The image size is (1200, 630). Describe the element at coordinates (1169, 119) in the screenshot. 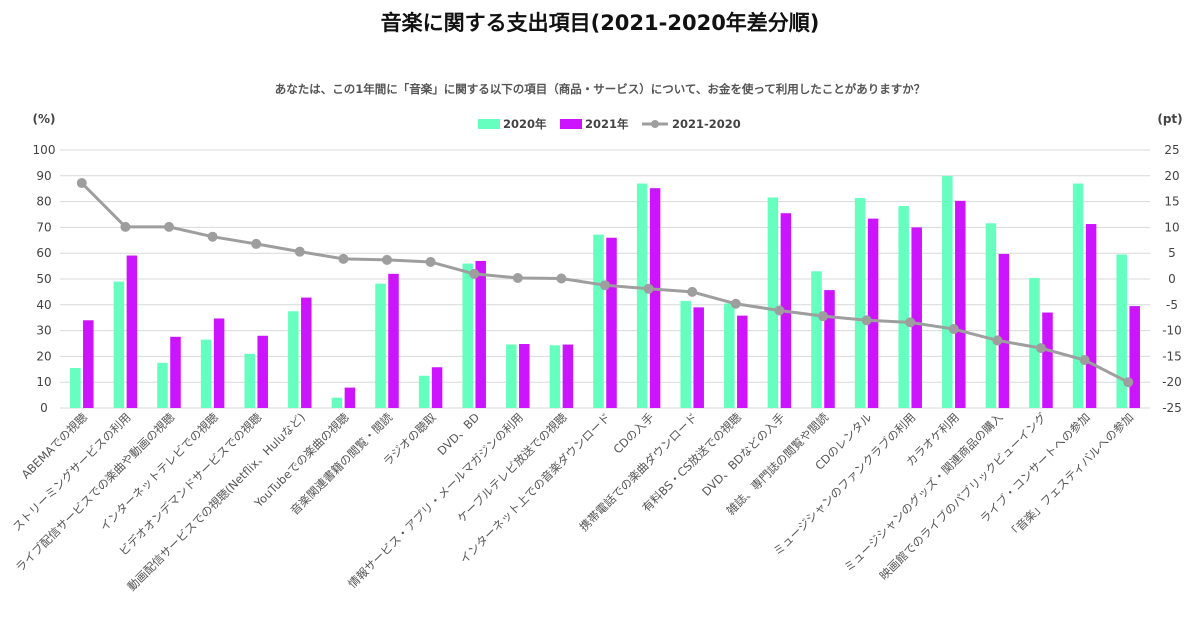

I see `y2-axis-unit: (pt)` at that location.